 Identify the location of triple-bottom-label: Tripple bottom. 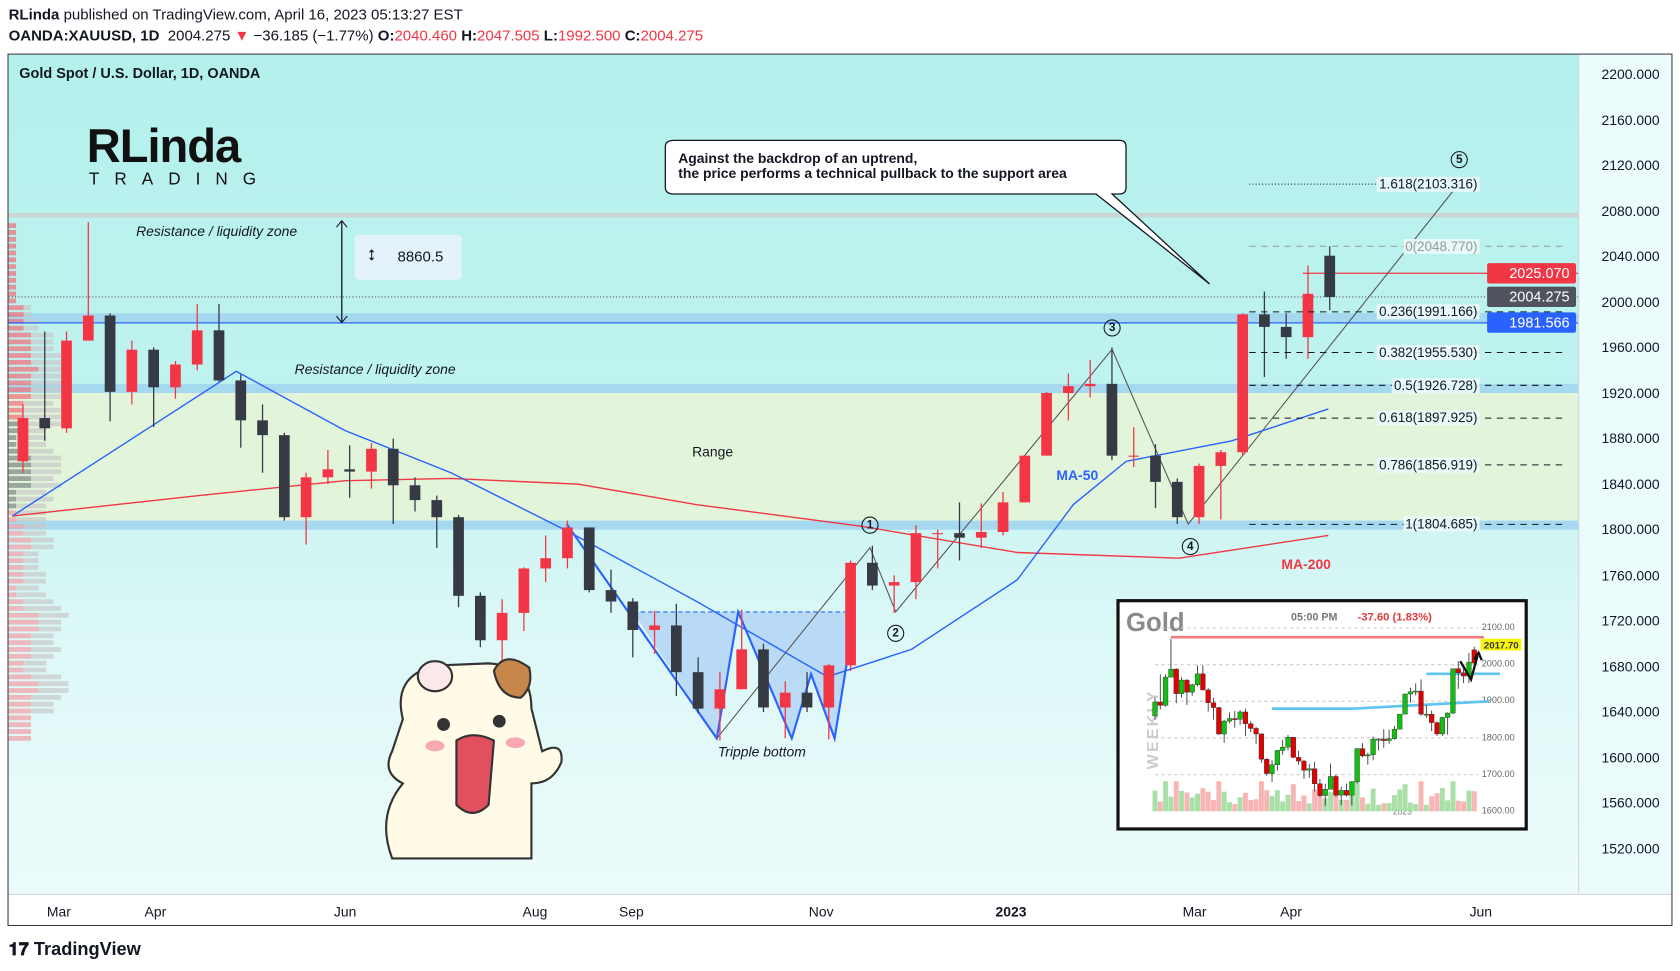
(761, 751).